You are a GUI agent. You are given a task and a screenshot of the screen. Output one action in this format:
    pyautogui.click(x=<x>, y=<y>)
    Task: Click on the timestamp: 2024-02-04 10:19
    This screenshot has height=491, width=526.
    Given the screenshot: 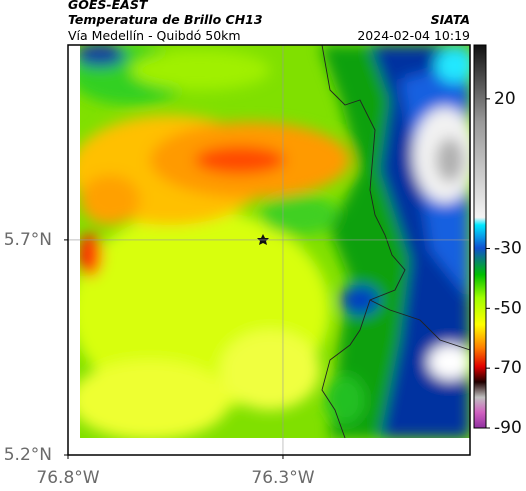 What is the action you would take?
    pyautogui.click(x=413, y=35)
    